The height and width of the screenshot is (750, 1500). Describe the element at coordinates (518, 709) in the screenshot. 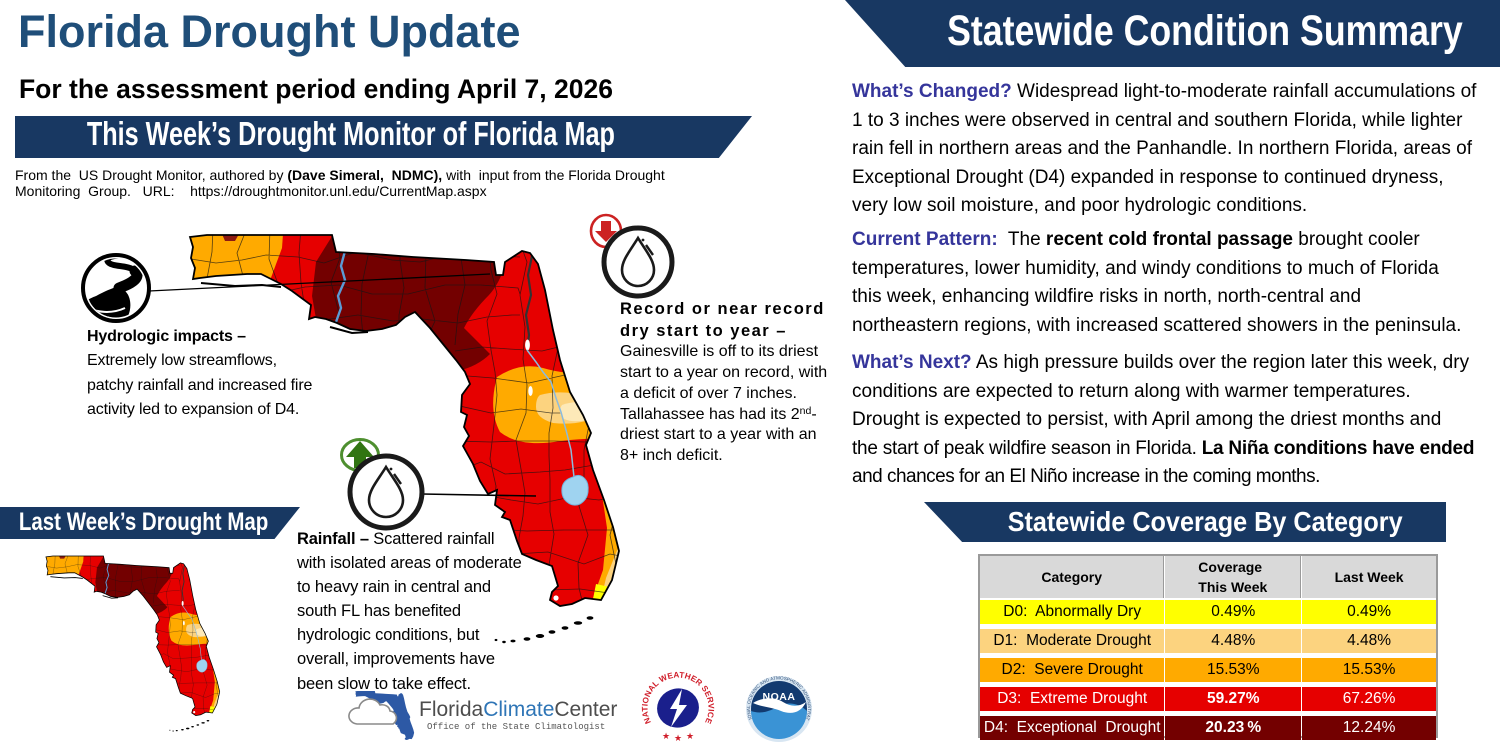

I see `svg-text: FloridaClimateCenter` at that location.